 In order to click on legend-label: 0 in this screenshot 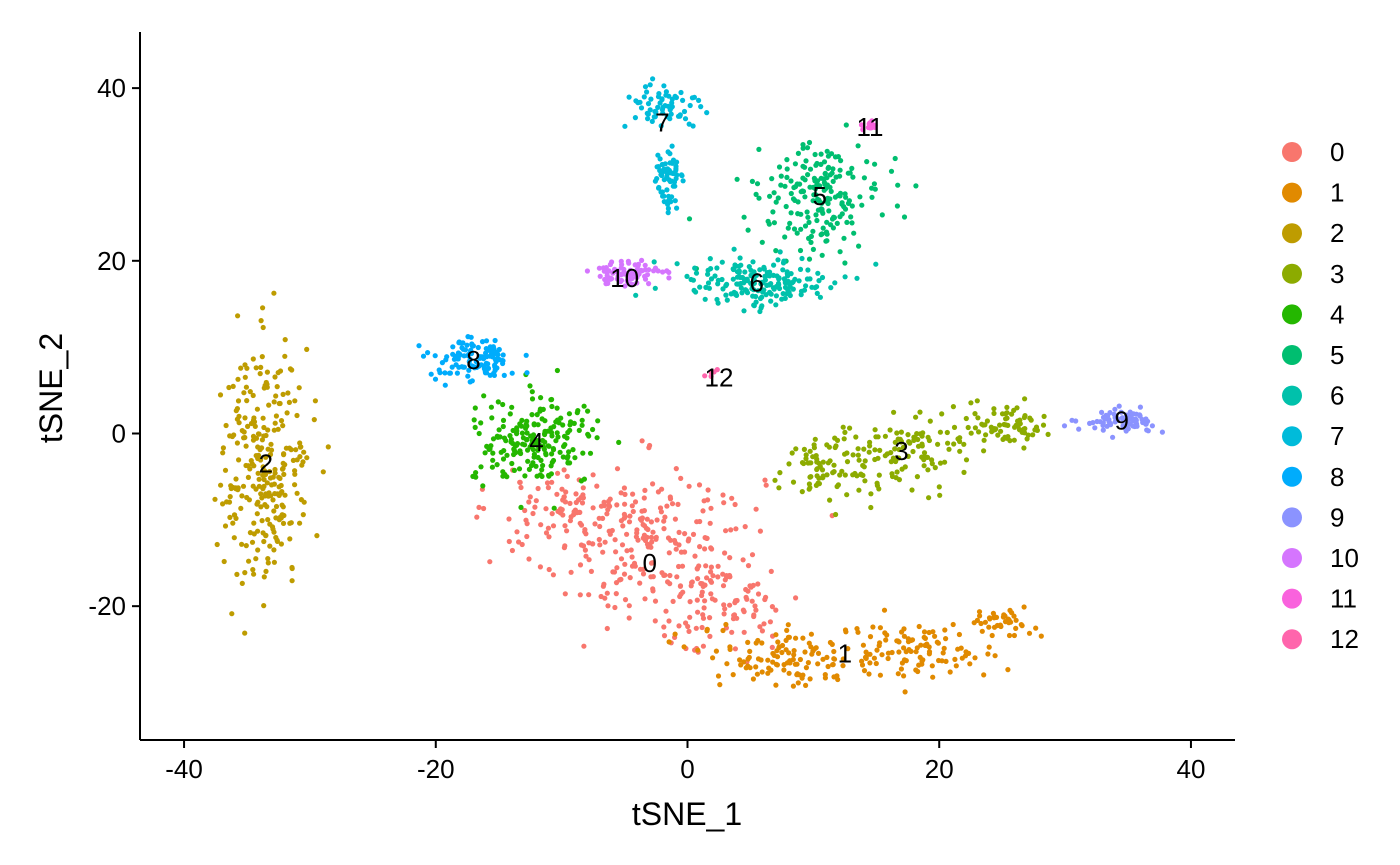, I will do `click(1337, 152)`.